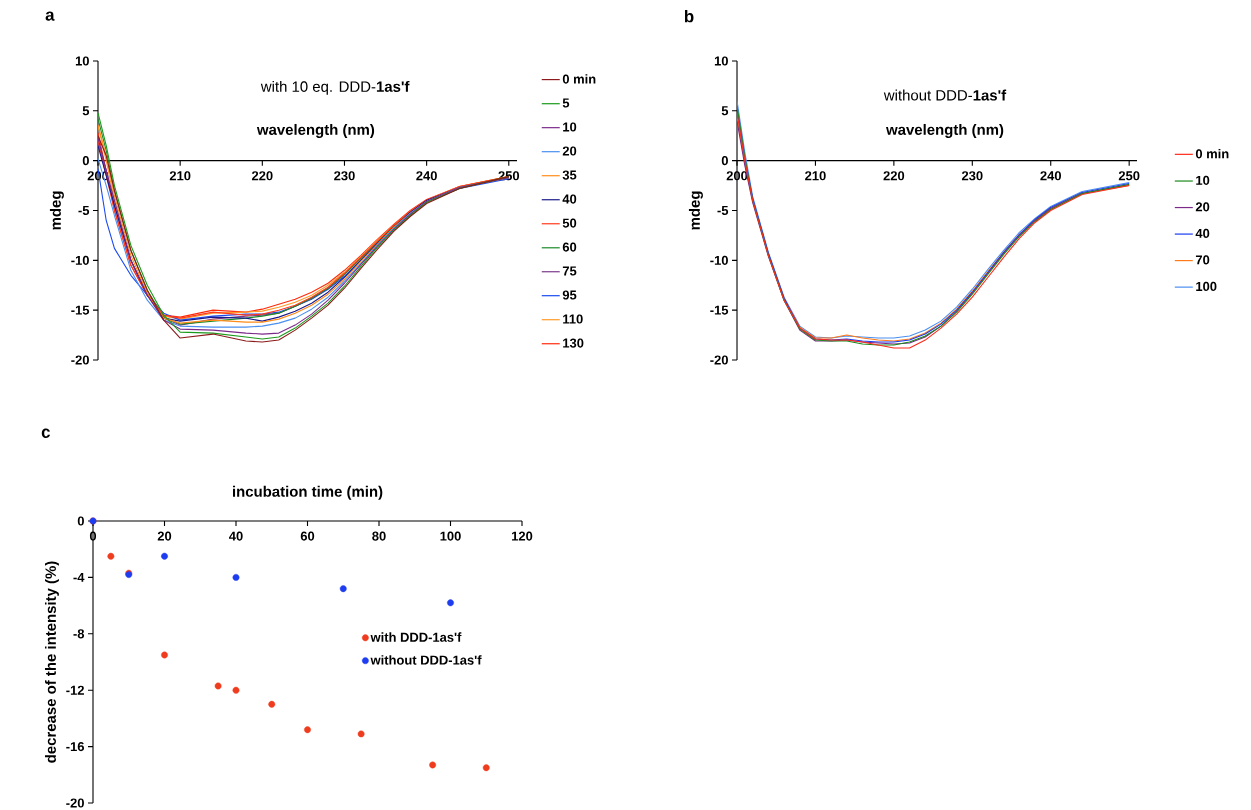 This screenshot has height=810, width=1251. What do you see at coordinates (236, 536) in the screenshot?
I see `x-tick-label: 40` at bounding box center [236, 536].